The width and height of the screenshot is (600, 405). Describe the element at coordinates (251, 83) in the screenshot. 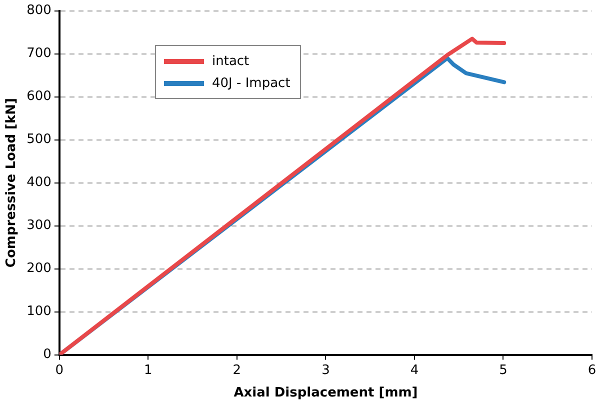

I see `legend-label: 40J - Impact` at that location.